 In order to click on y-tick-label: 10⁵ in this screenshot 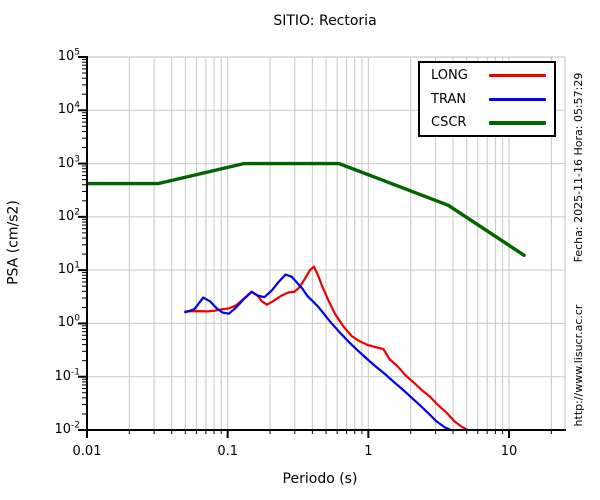, I will do `click(68, 55)`.